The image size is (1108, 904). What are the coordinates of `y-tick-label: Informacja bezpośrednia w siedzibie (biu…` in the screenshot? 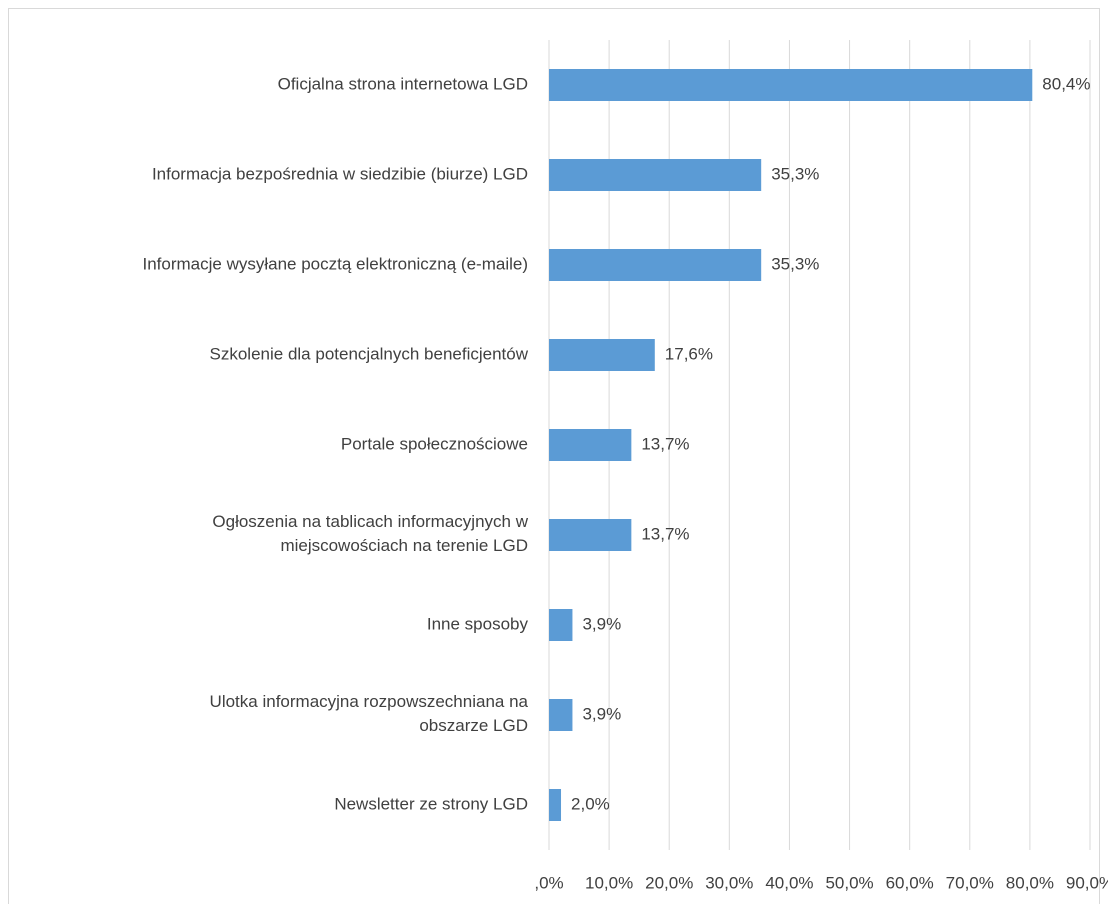 It's located at (340, 173).